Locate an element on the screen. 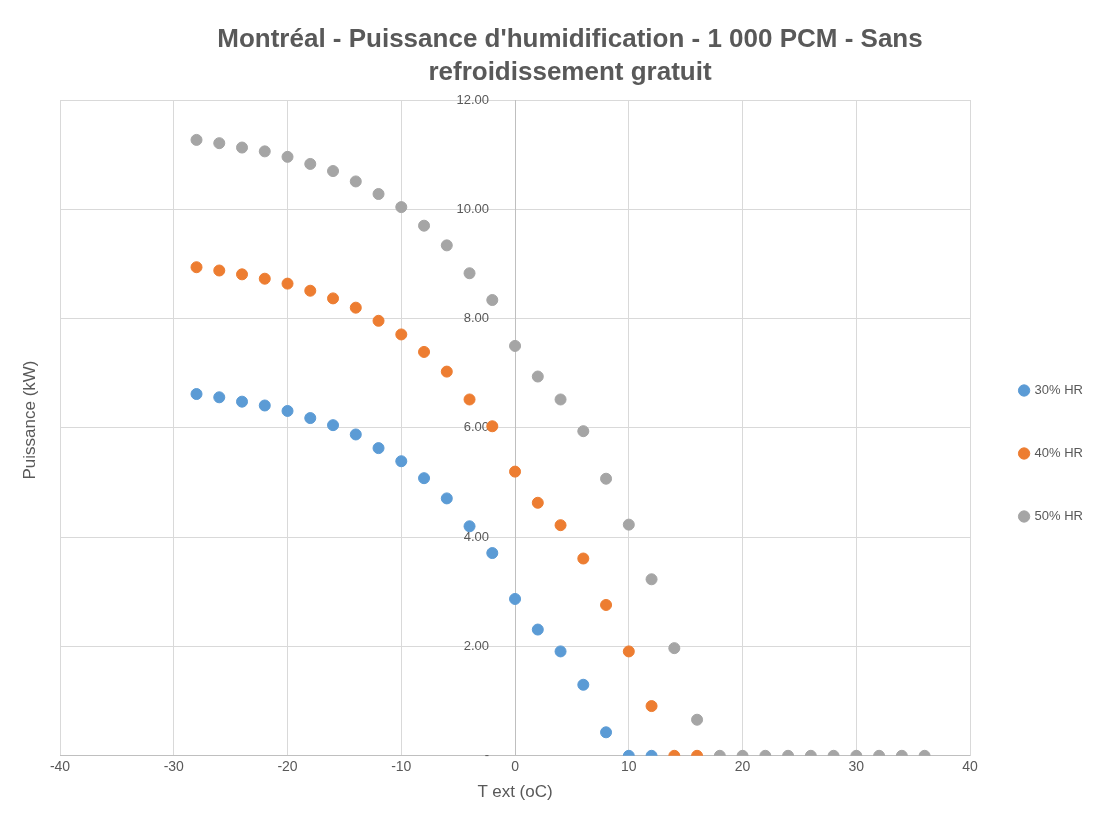  y-tick-label: - is located at coordinates (487, 755).